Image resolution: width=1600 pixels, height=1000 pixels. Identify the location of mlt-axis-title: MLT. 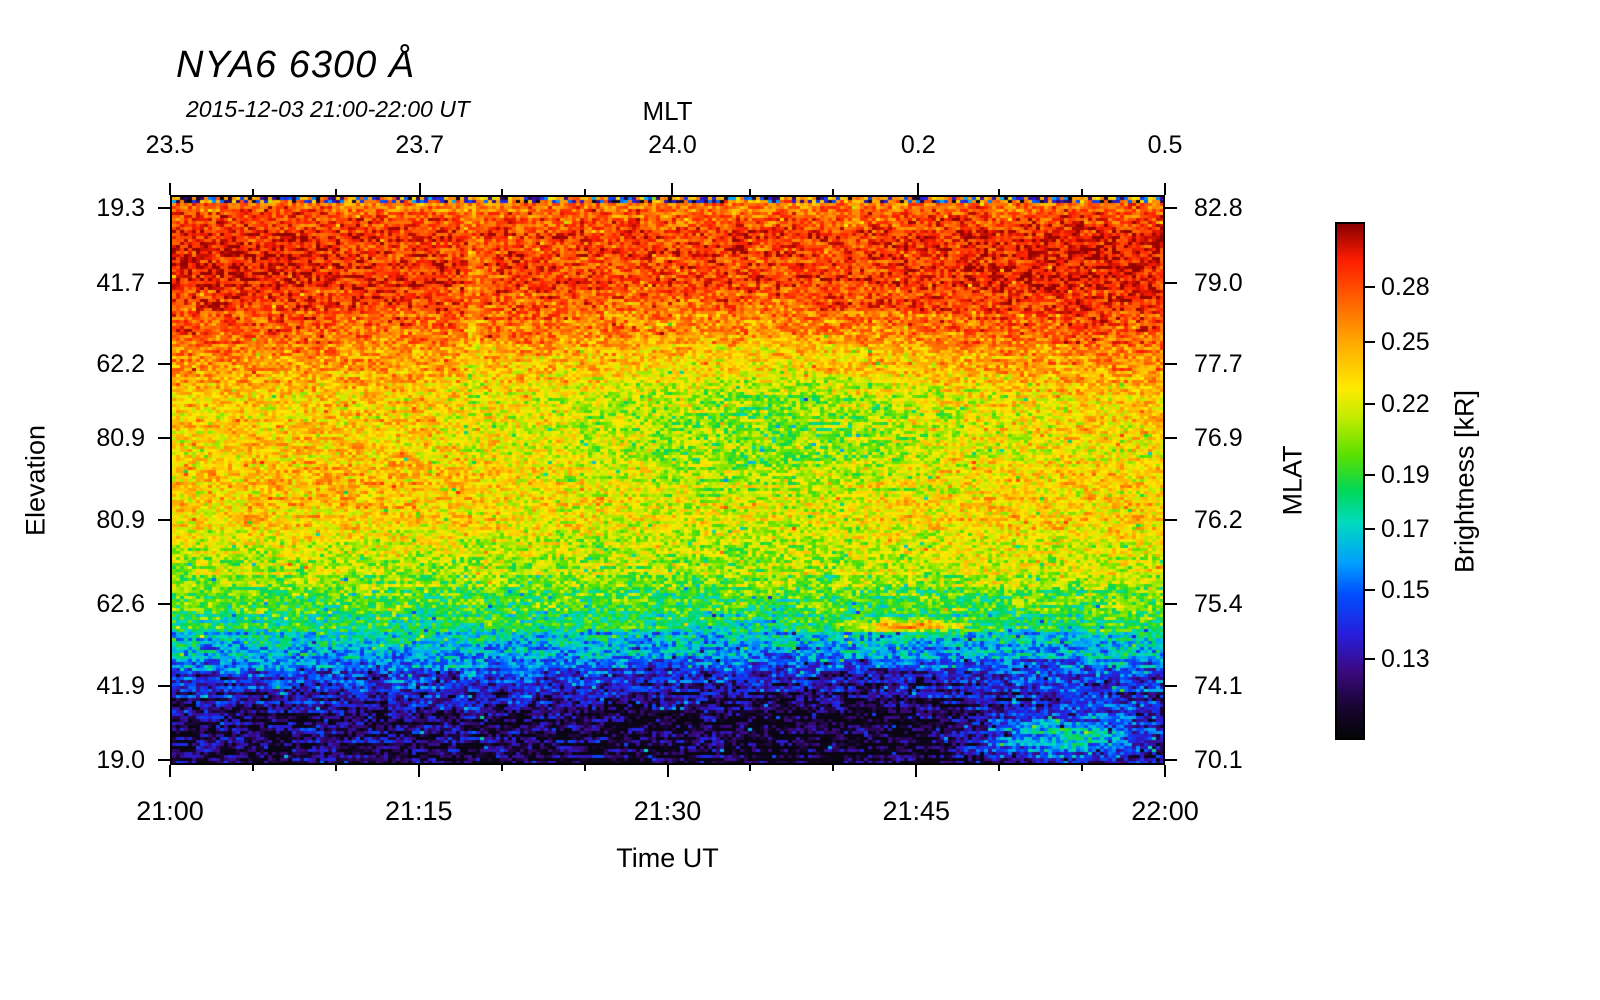
(667, 111).